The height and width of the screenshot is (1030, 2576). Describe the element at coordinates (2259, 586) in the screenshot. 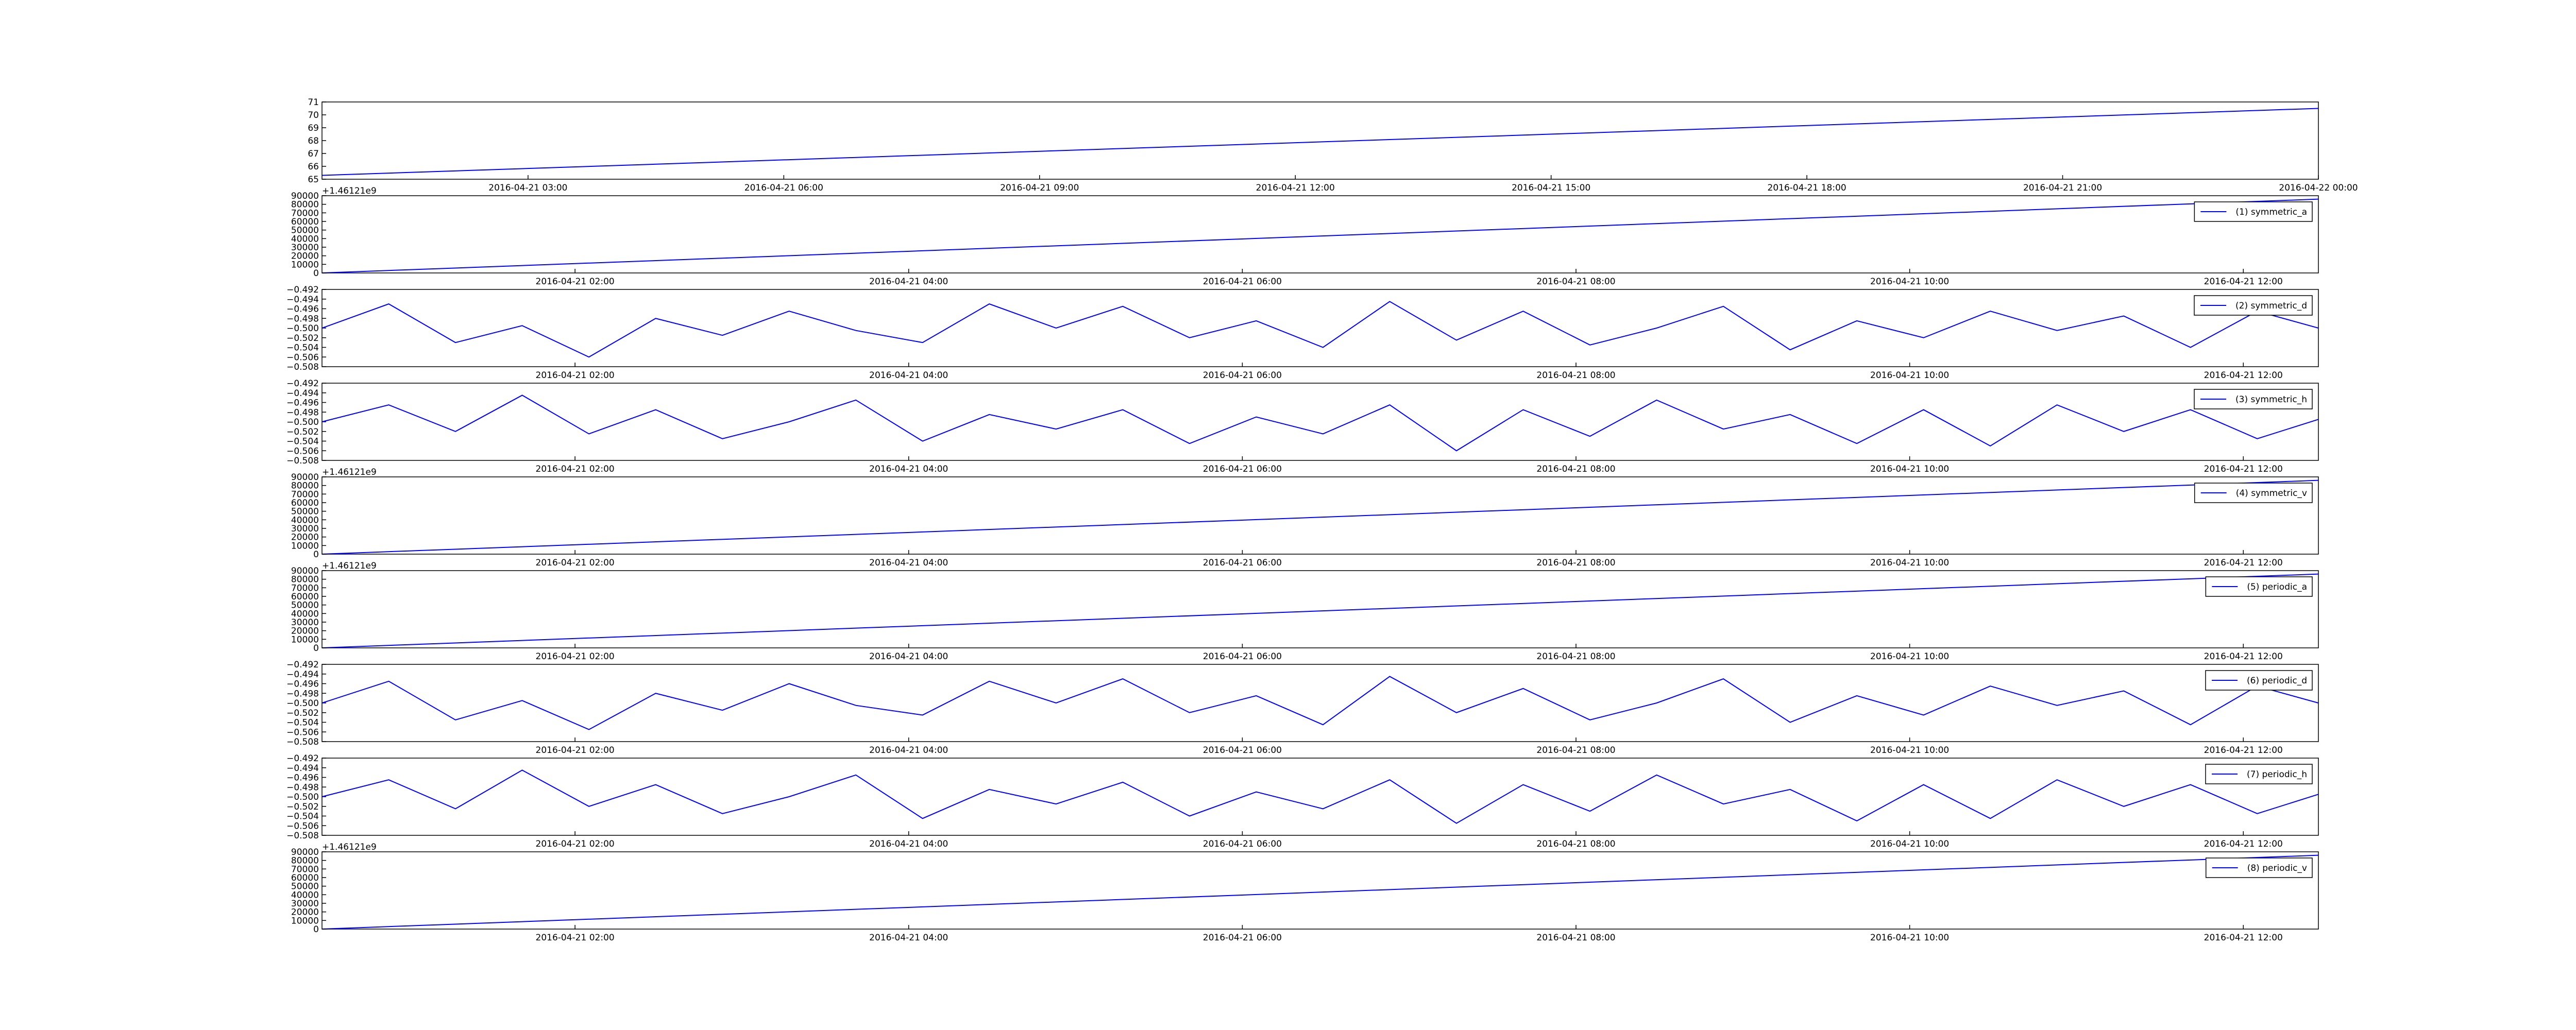

I see `legend: (5) periodic_a` at that location.